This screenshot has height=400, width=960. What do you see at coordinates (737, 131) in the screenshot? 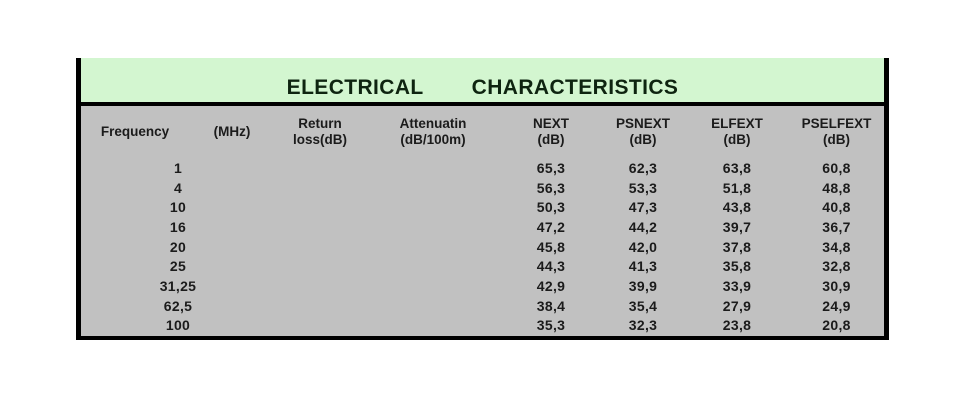
I see `header-elfext: ELFEXT (dB)` at bounding box center [737, 131].